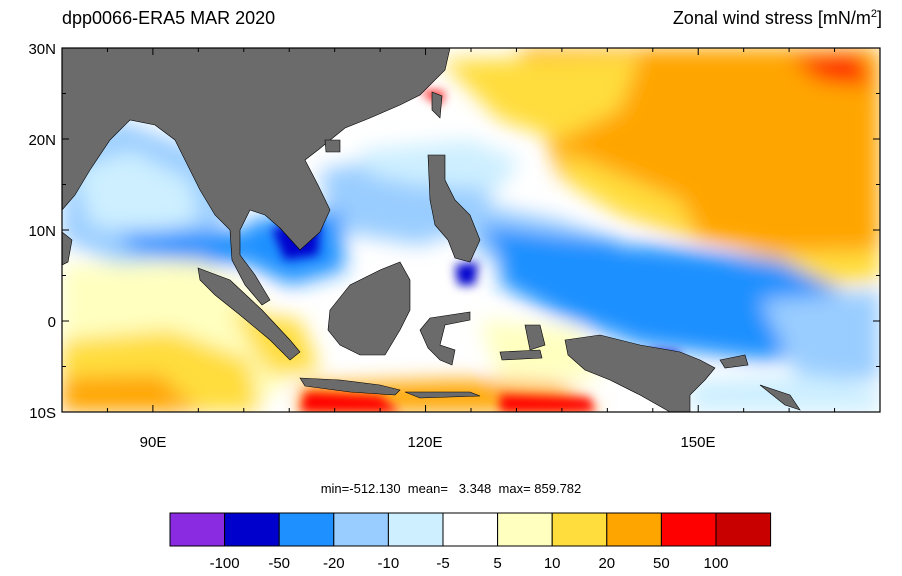  I want to click on colorbar-label: -100, so click(225, 563).